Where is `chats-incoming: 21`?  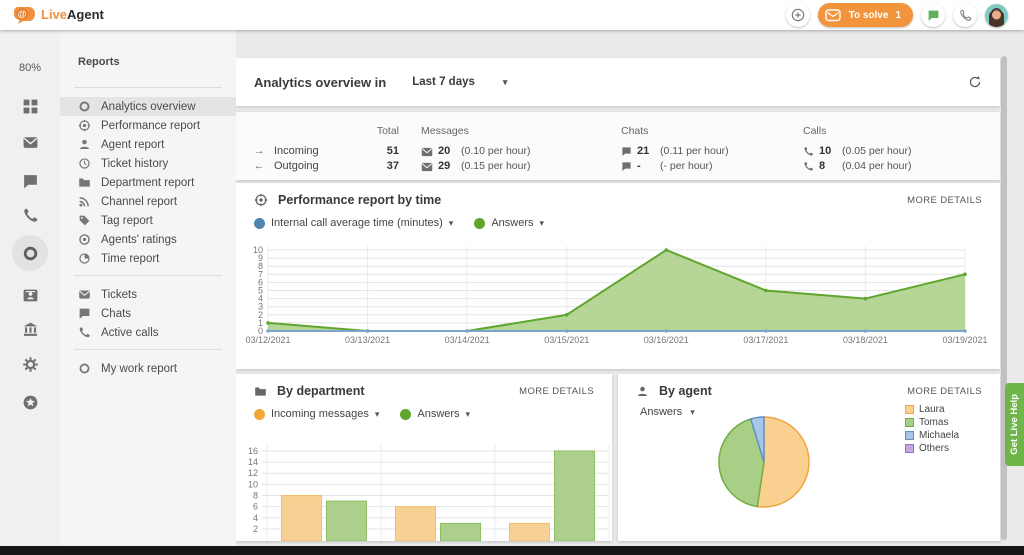
chats-incoming: 21 is located at coordinates (643, 151).